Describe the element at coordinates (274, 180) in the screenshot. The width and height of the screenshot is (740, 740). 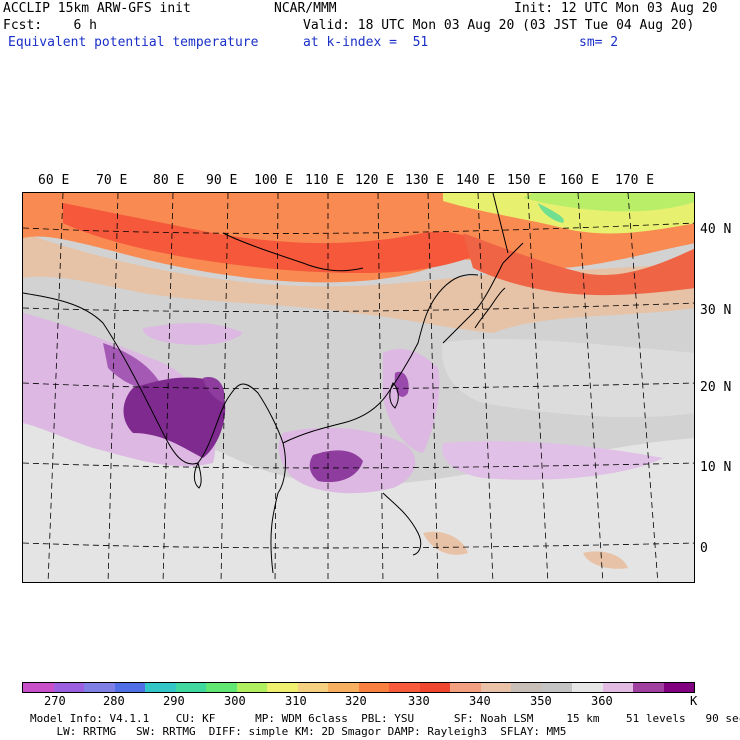
I see `lon-label: 100 E` at that location.